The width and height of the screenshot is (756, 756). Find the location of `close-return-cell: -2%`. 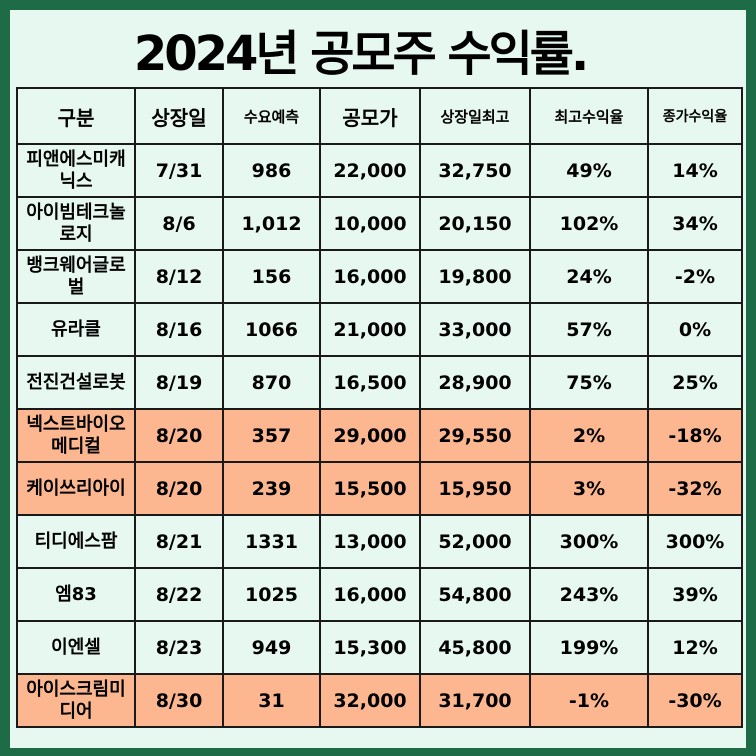

close-return-cell: -2% is located at coordinates (695, 276).